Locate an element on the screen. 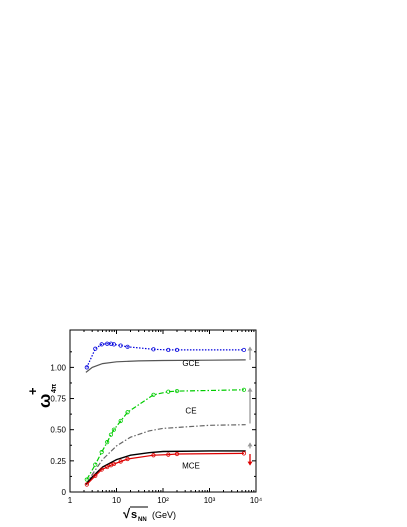  y-tick-label: 1.00 is located at coordinates (58, 367).